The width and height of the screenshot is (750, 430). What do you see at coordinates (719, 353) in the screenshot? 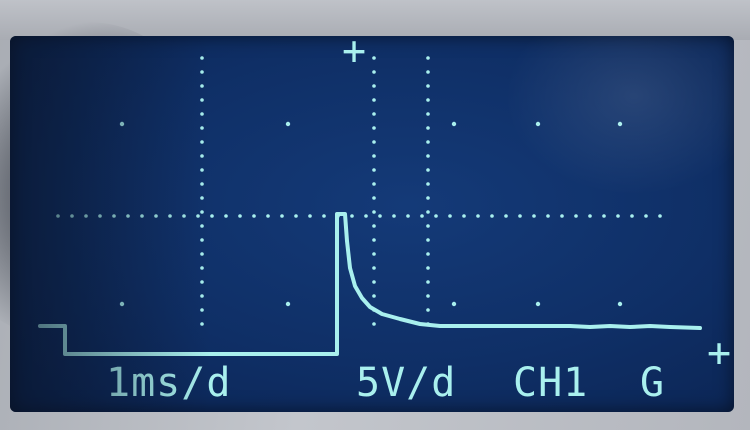
I see `trigger-level-icon: +` at bounding box center [719, 353].